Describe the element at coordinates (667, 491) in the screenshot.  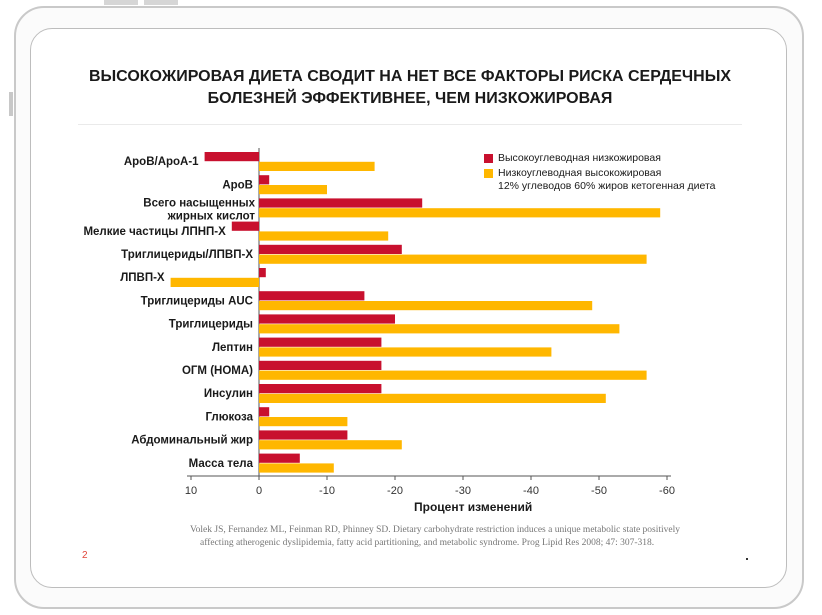
I see `x-tick-label: -60` at that location.